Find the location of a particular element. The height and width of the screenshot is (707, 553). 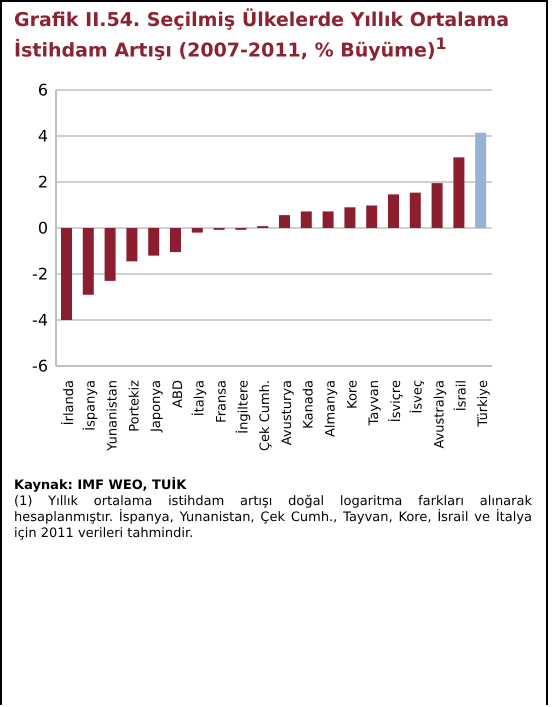

x-tick-label: Çek Cumh. is located at coordinates (266, 416).